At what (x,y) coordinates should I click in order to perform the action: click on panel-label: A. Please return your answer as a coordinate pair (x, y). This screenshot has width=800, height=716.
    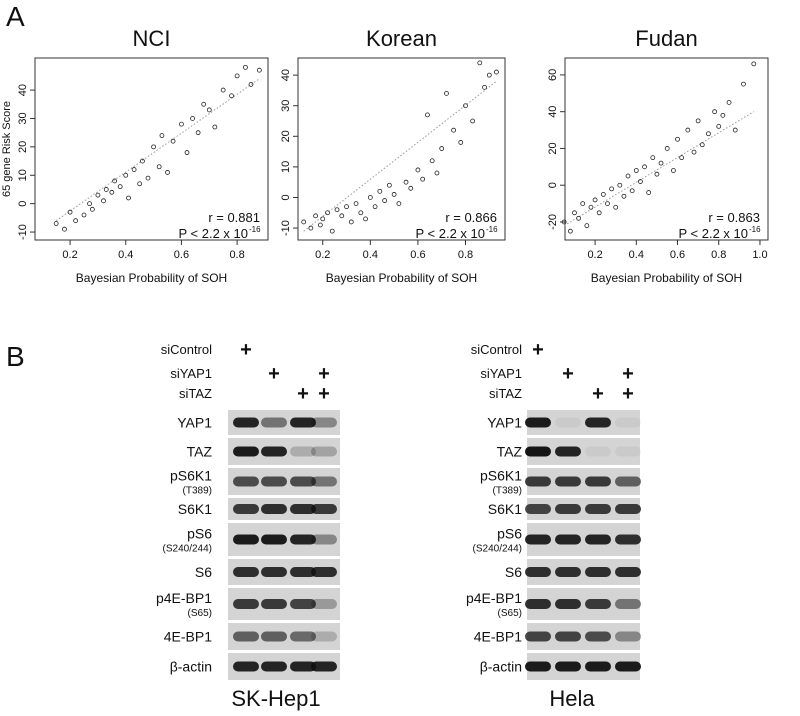
    Looking at the image, I should click on (15, 16).